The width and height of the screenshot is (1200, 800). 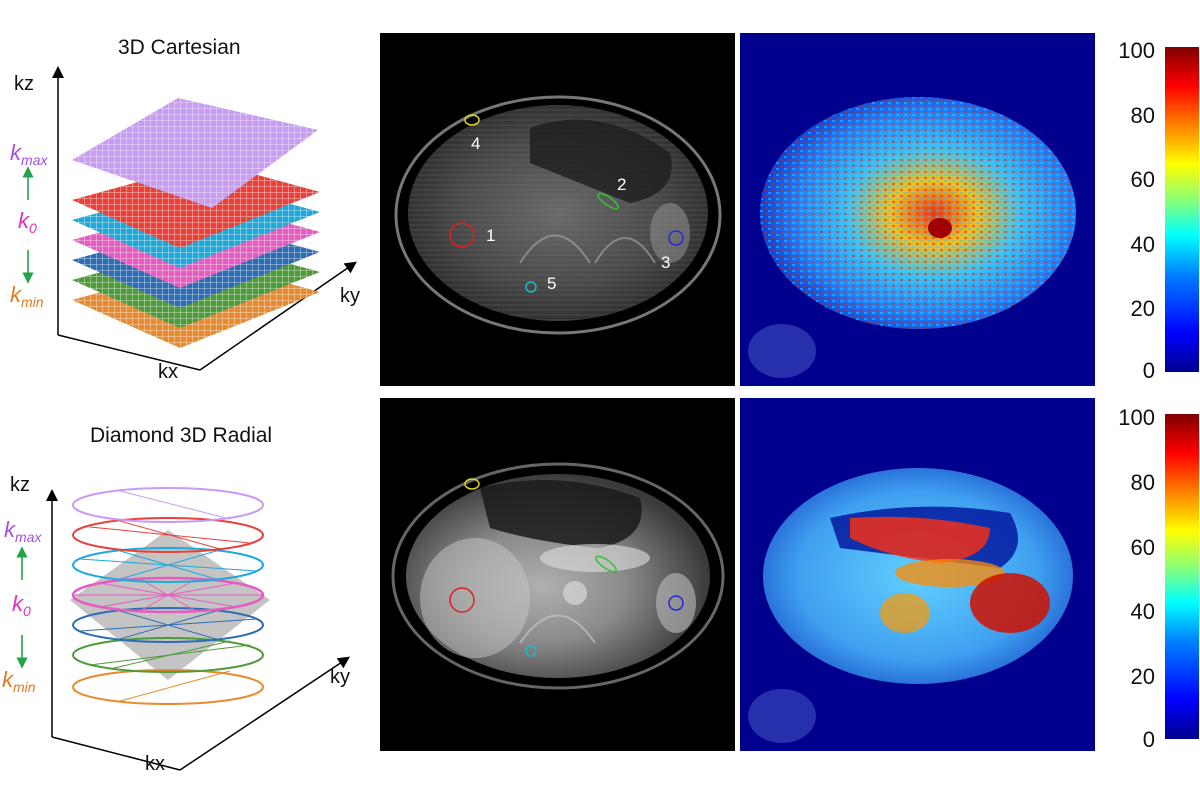 I want to click on mri-image-top: 1 2 3 4 5, so click(x=557, y=209).